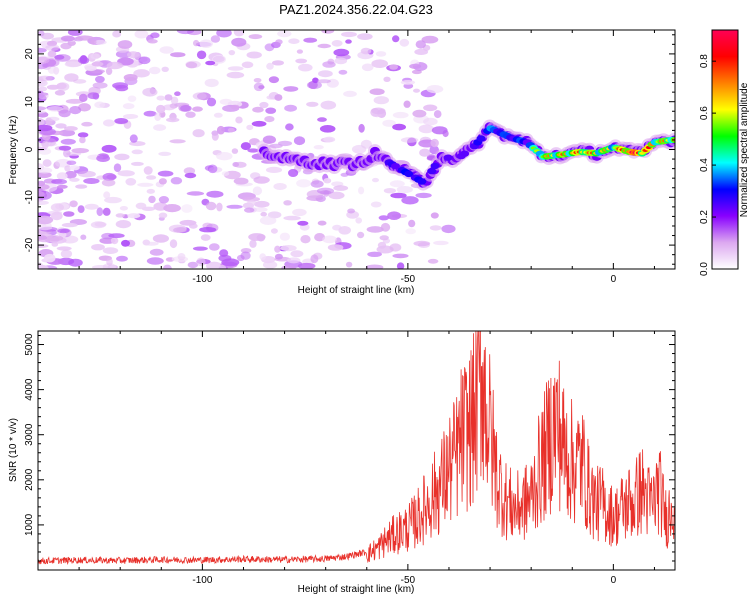  What do you see at coordinates (13, 450) in the screenshot?
I see `snr-ylabel: SNR (10 * v/v)` at bounding box center [13, 450].